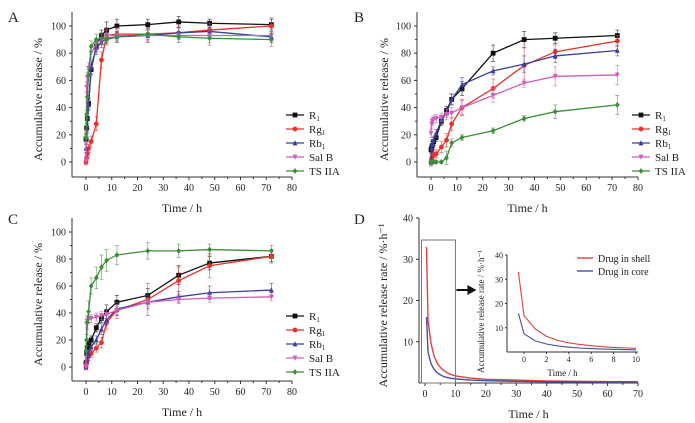 The height and width of the screenshot is (423, 695). Describe the element at coordinates (499, 328) in the screenshot. I see `inset-y-tick-label: 10` at that location.